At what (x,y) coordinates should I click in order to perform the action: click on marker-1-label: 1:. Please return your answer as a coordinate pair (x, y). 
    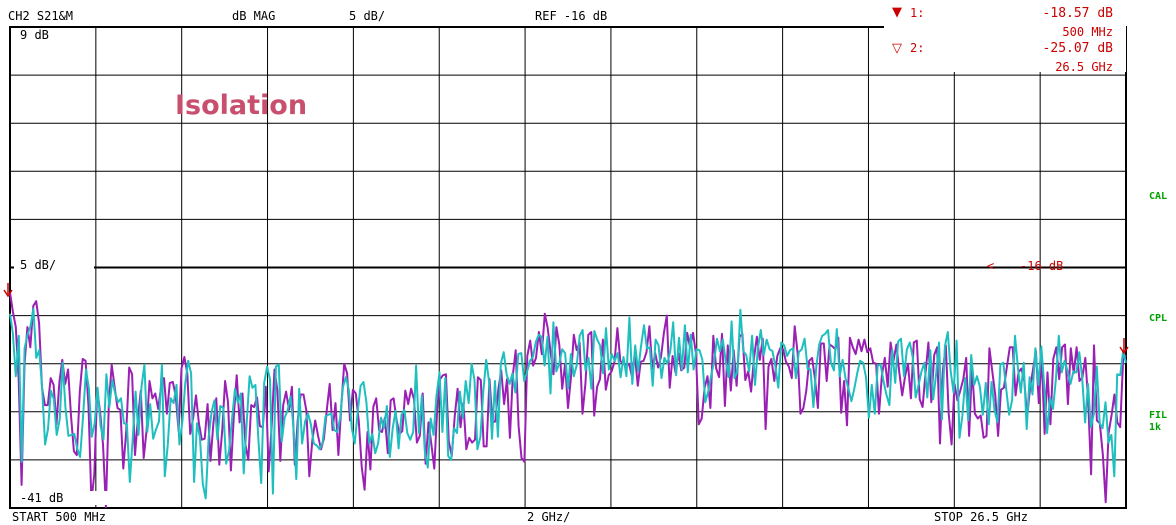
    Looking at the image, I should click on (917, 13).